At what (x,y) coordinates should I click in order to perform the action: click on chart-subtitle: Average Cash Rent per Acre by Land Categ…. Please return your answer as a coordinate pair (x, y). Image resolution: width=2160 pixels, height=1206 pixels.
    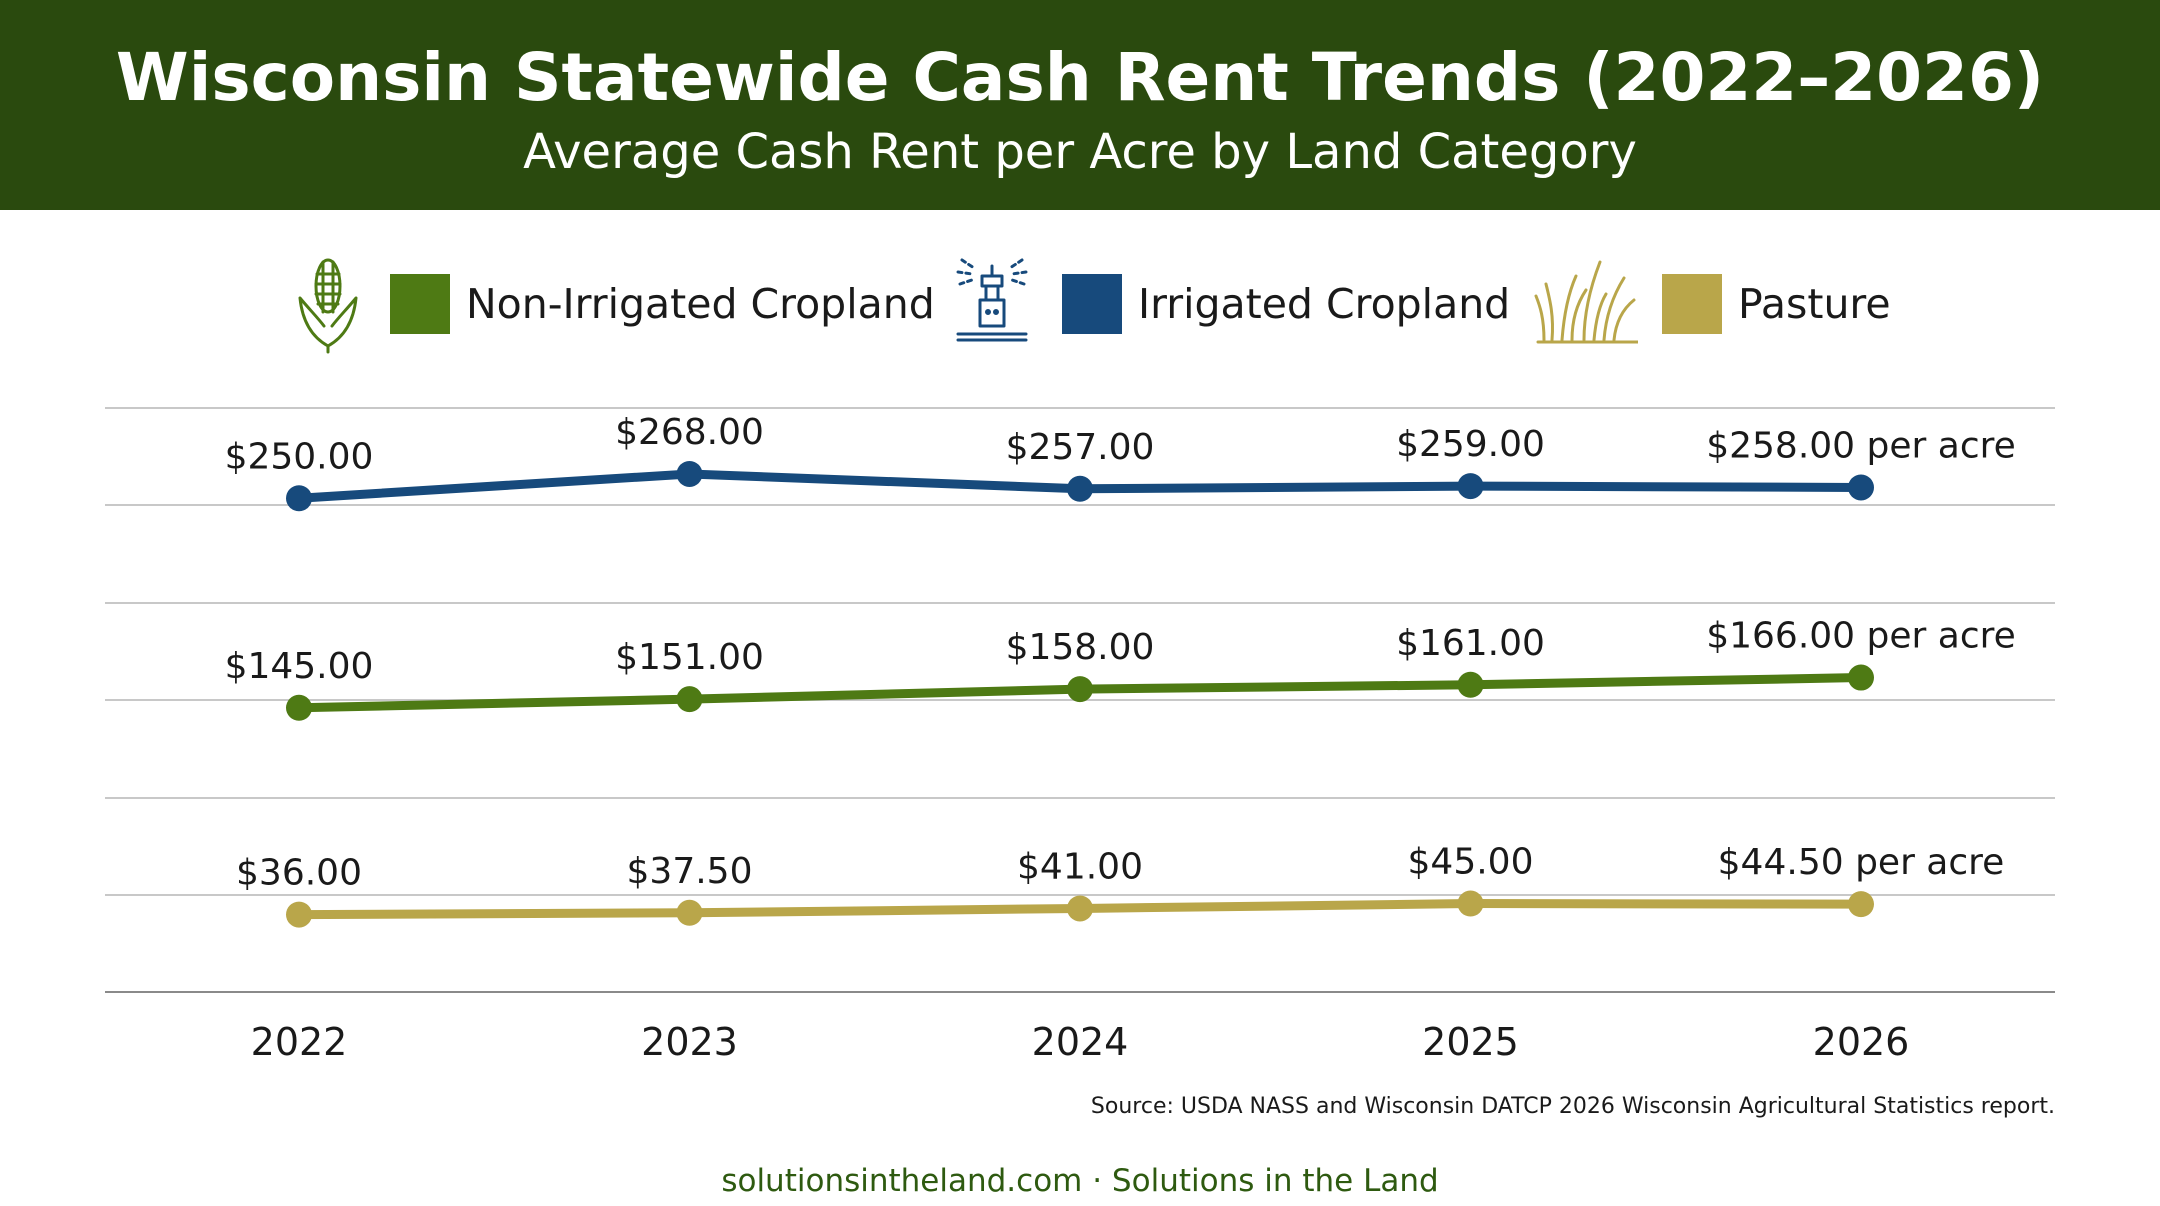
    Looking at the image, I should click on (1080, 152).